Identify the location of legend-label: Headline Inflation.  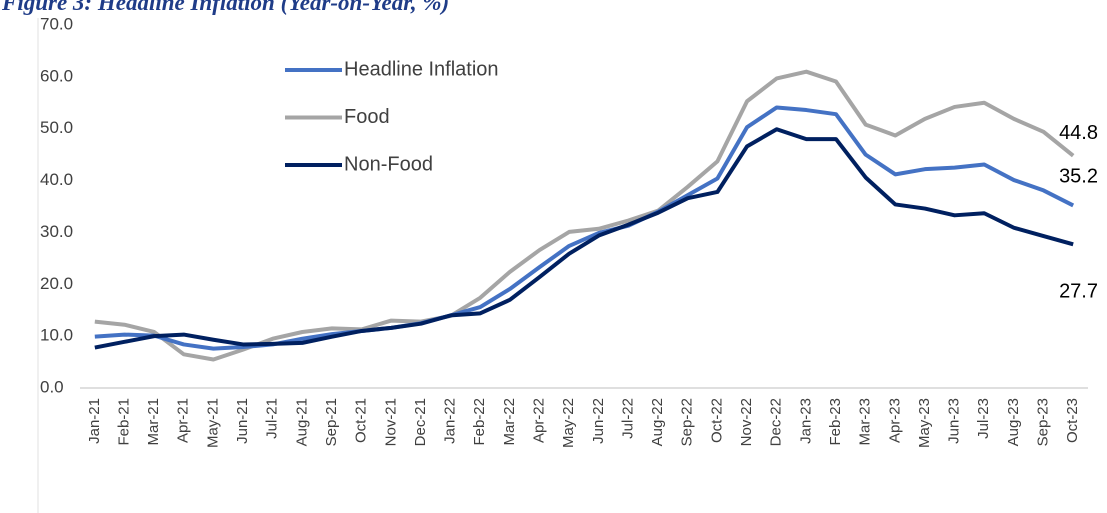
(421, 69).